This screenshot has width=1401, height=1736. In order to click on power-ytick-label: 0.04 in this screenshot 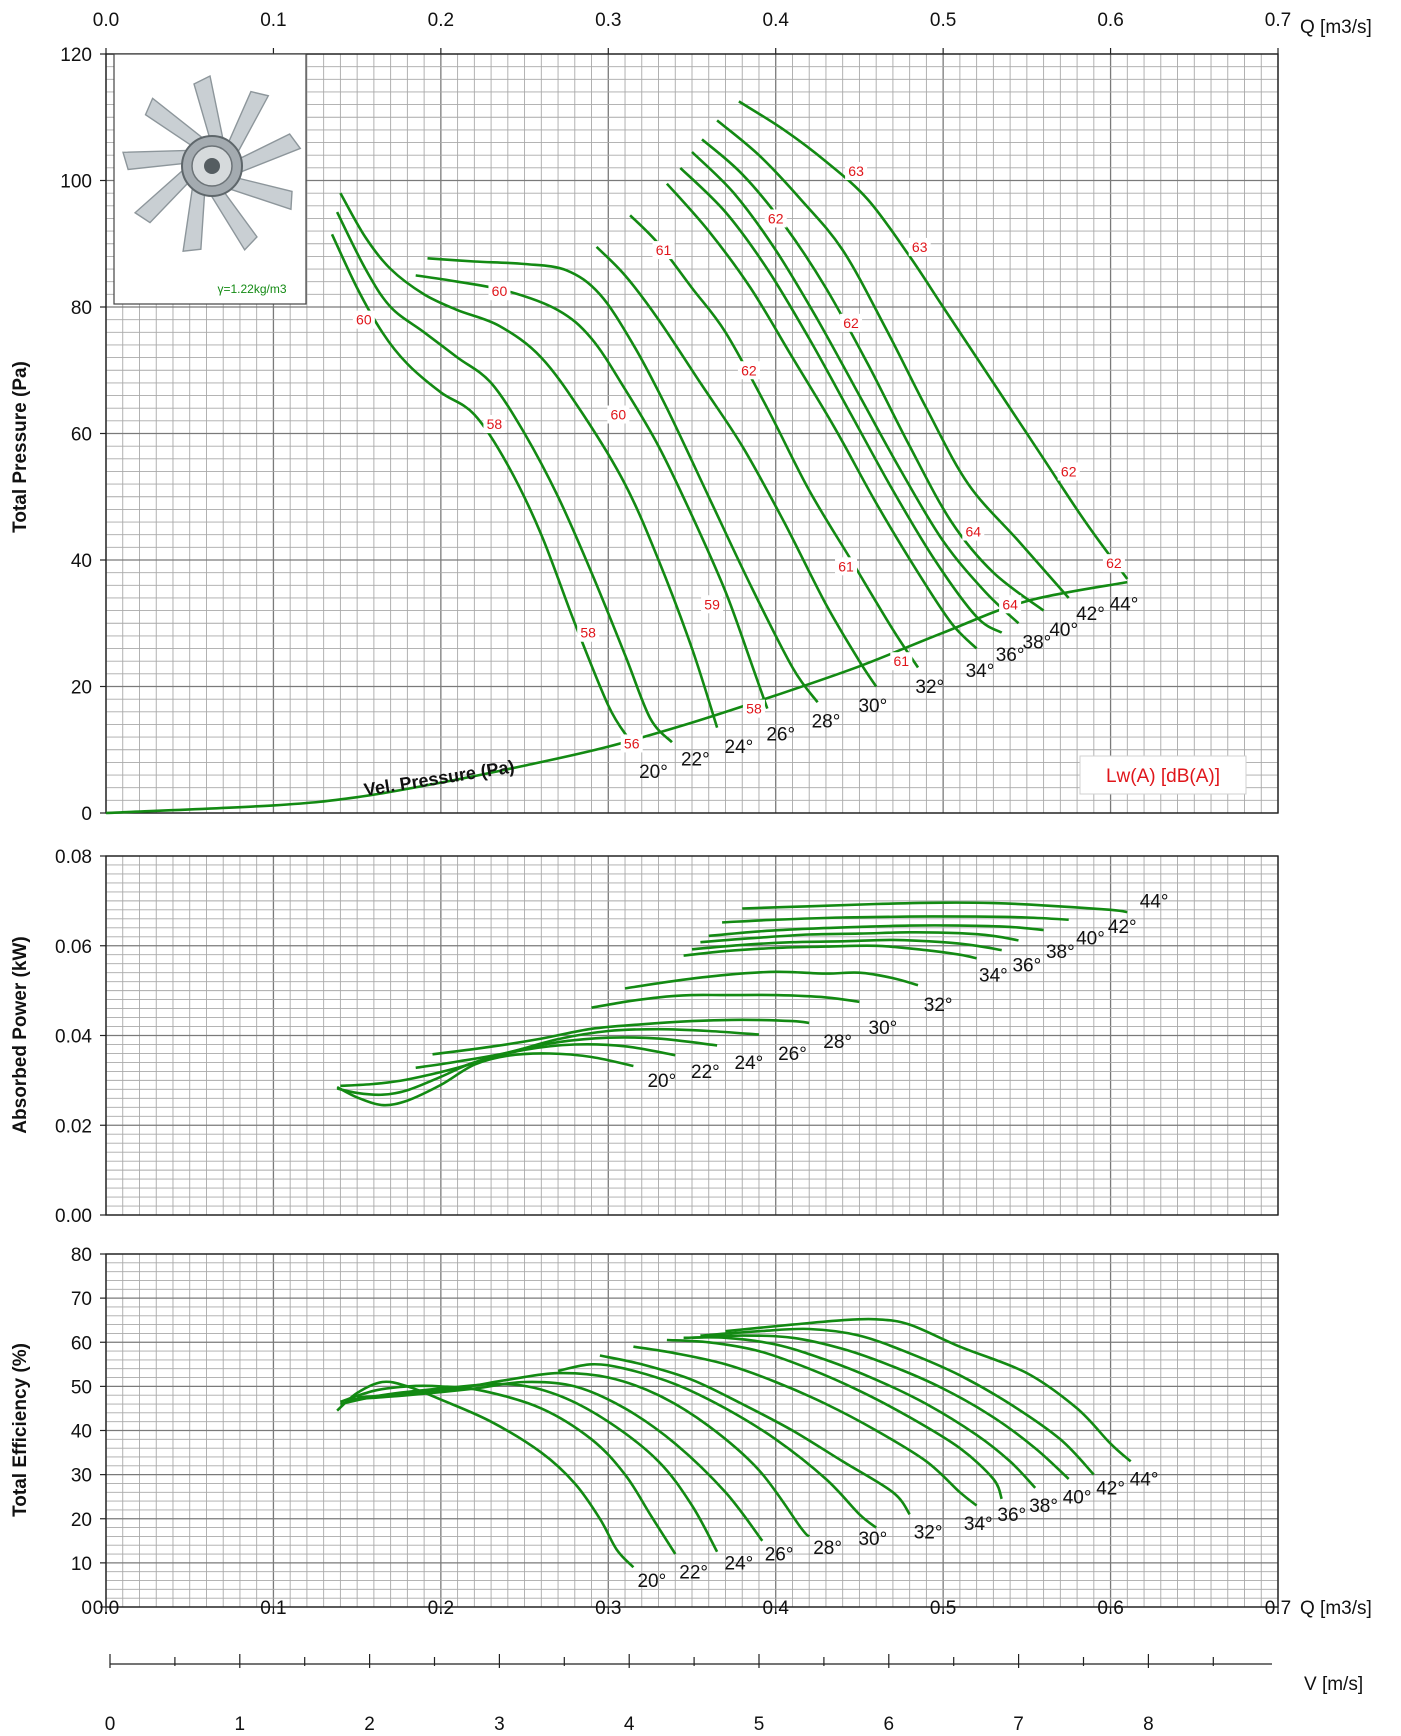, I will do `click(73, 1037)`.